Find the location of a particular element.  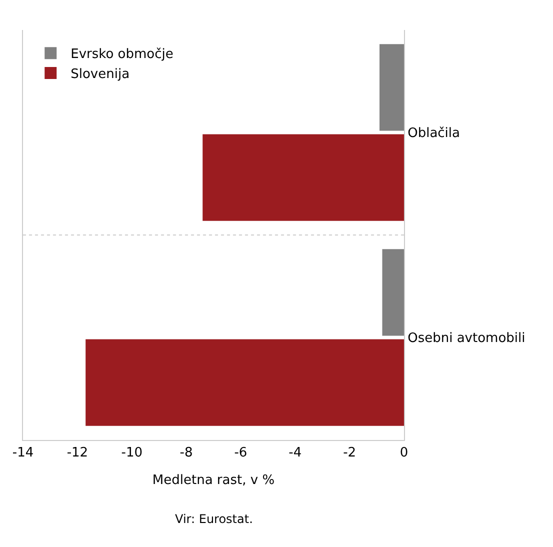

x-tick-label: -4 is located at coordinates (295, 453).